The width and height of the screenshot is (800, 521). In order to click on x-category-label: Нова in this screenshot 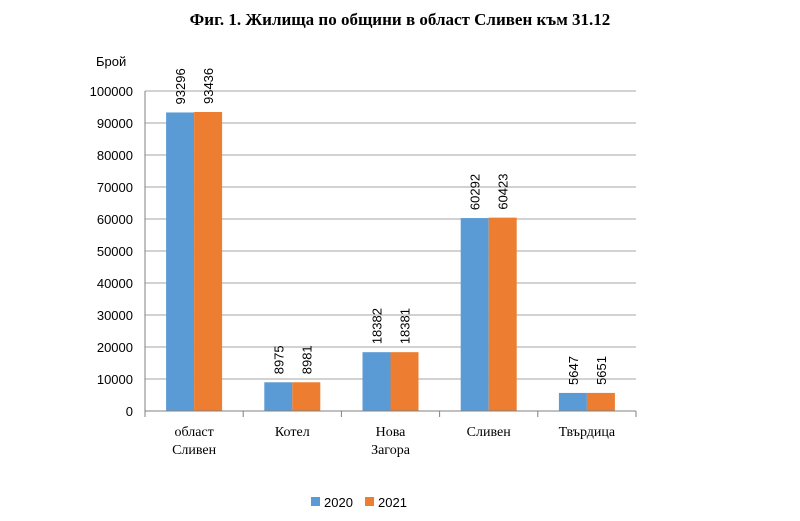, I will do `click(391, 432)`.